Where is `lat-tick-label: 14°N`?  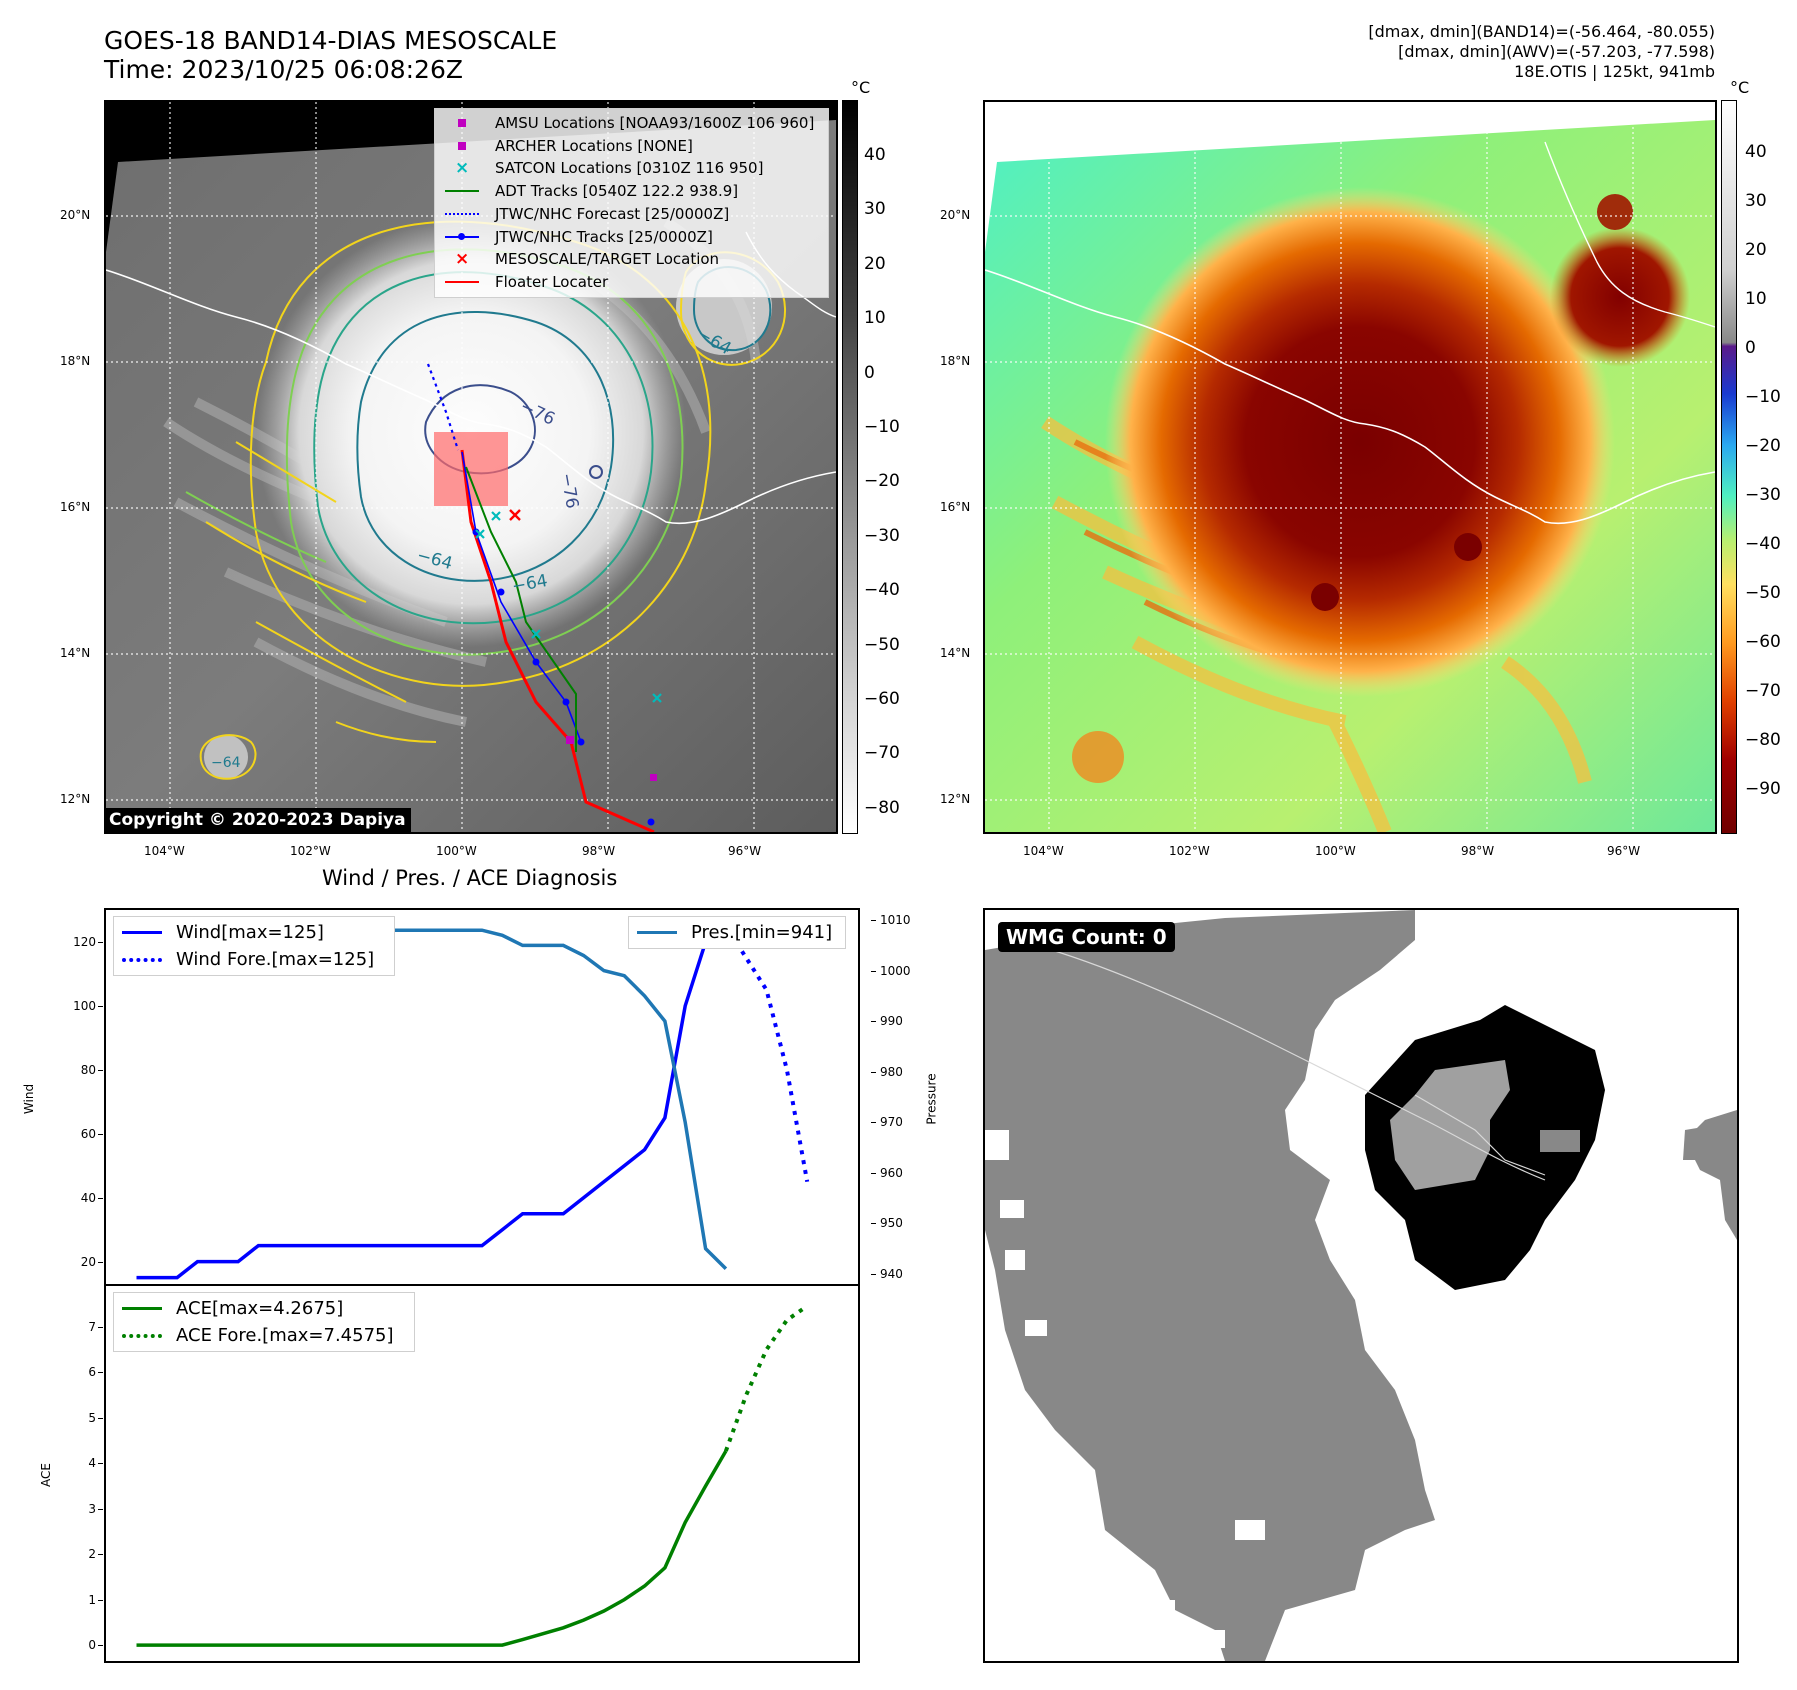 lat-tick-label: 14°N is located at coordinates (75, 653).